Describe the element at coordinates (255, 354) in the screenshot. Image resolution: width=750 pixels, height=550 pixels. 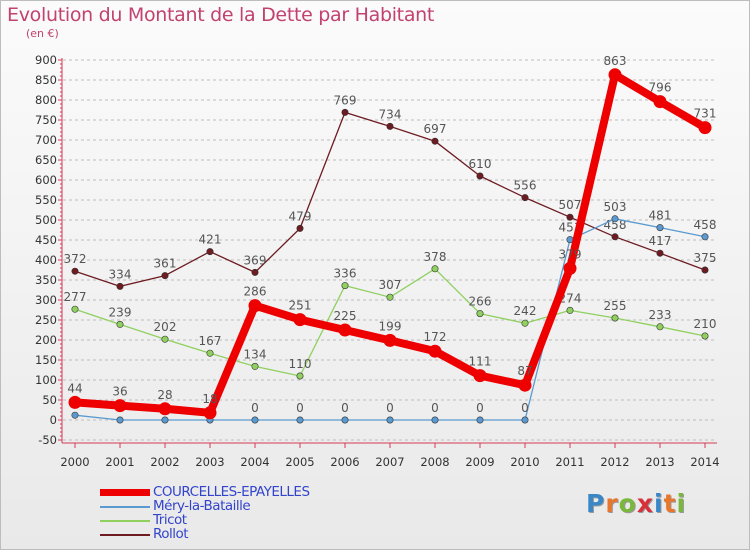
I see `data-label: 134` at that location.